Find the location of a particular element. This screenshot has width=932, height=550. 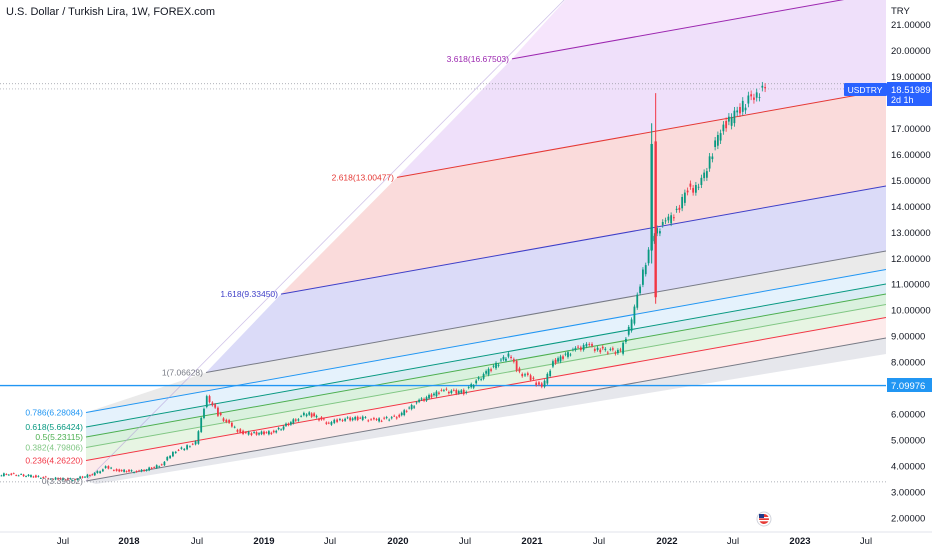

x-tick-label: 2023 is located at coordinates (799, 541).